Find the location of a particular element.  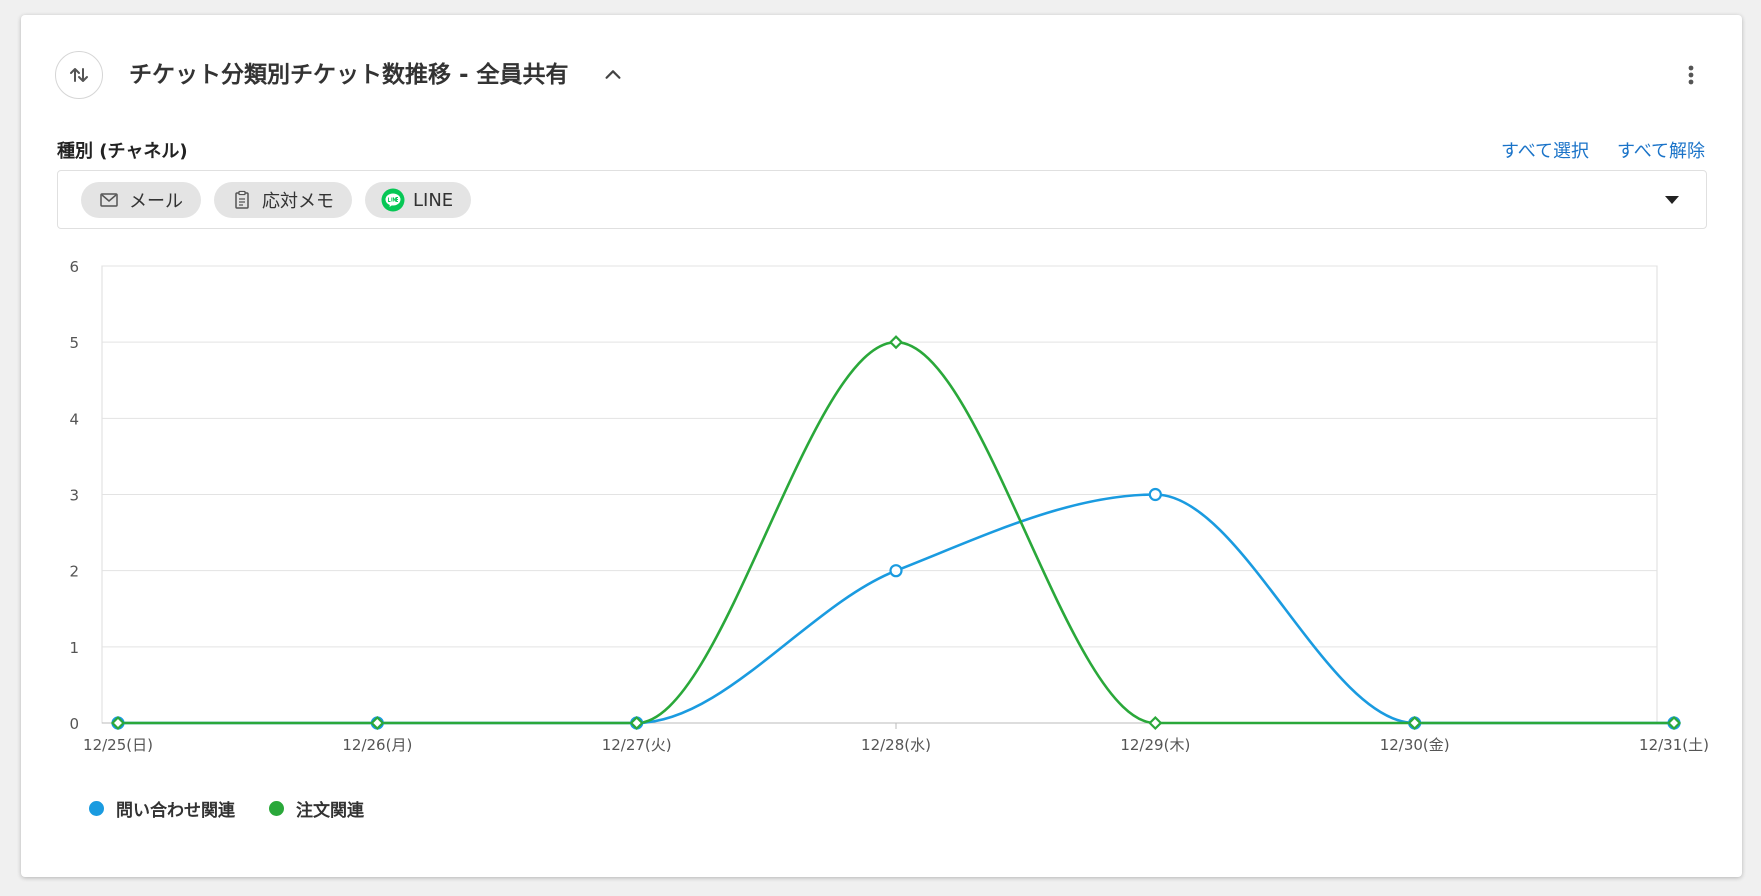

x-tick-label: 12/31(土) is located at coordinates (1674, 745).